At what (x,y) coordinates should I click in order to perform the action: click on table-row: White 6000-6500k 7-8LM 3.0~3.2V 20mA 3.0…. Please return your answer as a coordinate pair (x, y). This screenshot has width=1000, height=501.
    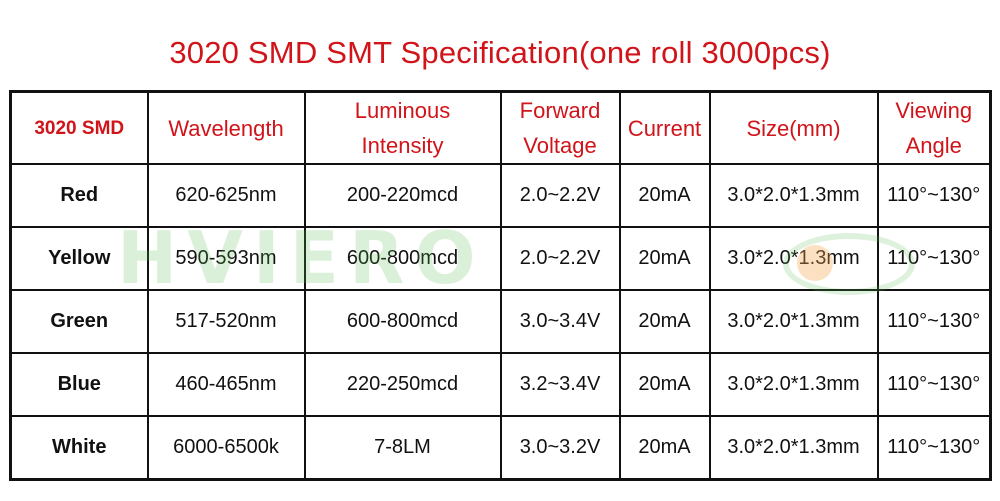
    Looking at the image, I should click on (500, 448).